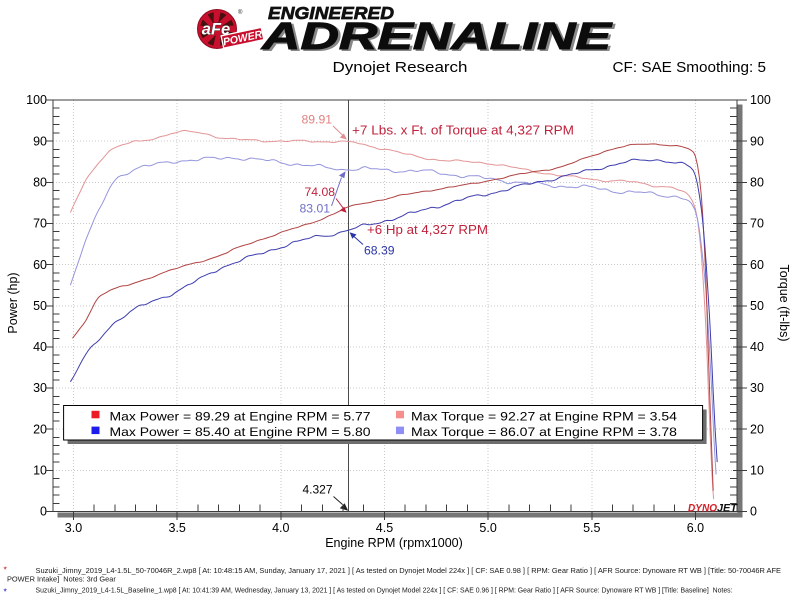 Image resolution: width=800 pixels, height=600 pixels. I want to click on svg-text:Max Torque = 92.27 at Engine R: Max Torque = 92.27 at Engine RPM = 3.54, so click(544, 416).